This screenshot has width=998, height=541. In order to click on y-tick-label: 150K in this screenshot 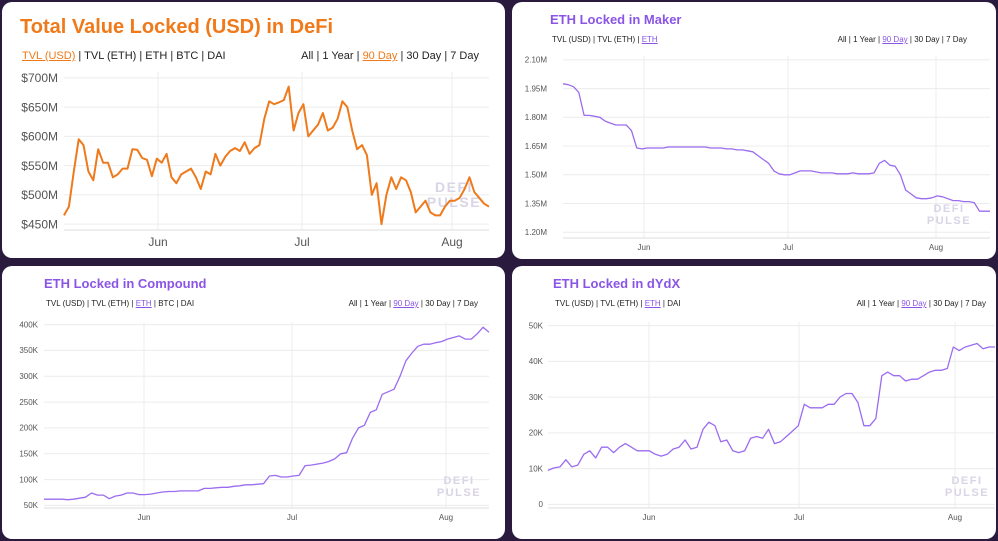, I will do `click(28, 454)`.